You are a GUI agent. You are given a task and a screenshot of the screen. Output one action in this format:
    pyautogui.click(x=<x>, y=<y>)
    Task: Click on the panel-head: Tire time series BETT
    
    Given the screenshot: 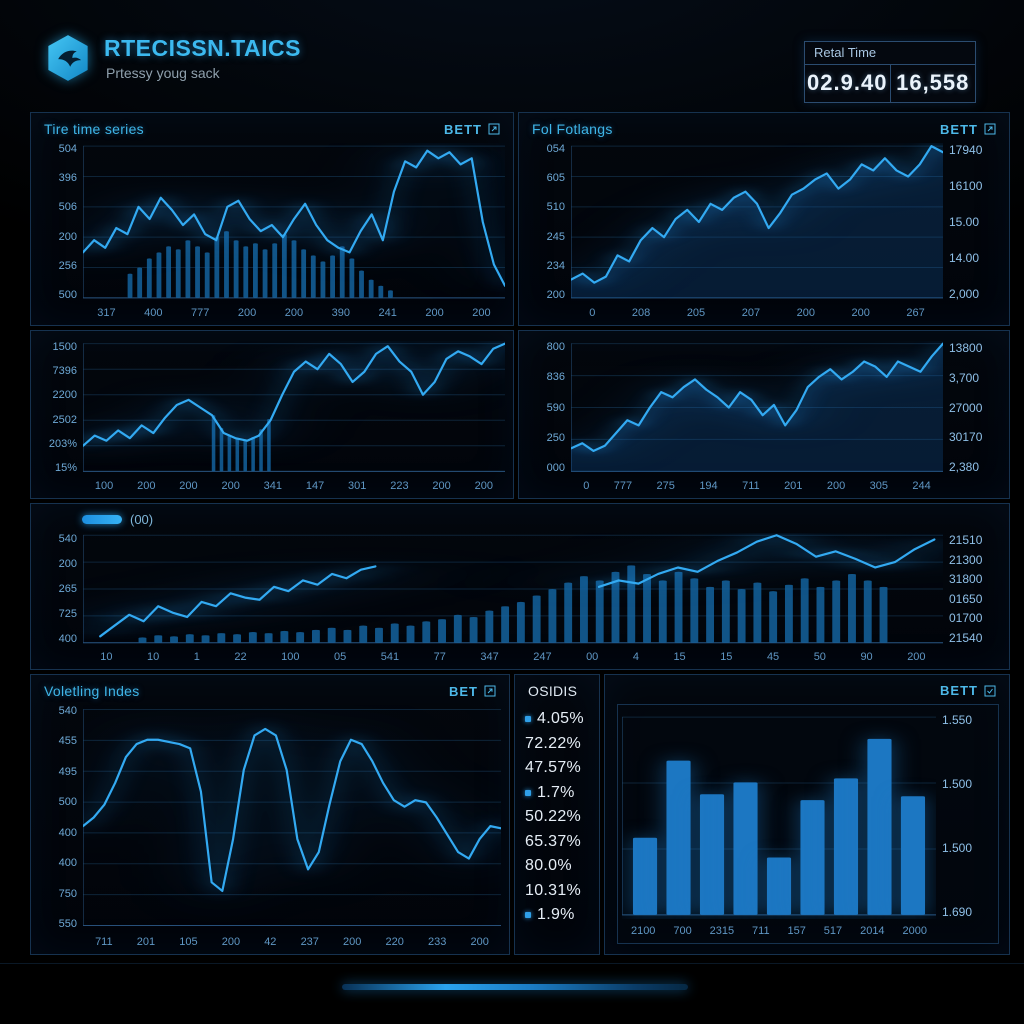 What is the action you would take?
    pyautogui.click(x=272, y=127)
    